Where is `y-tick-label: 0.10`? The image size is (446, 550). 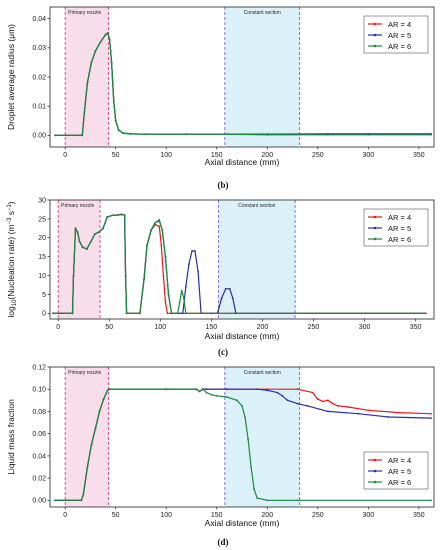
y-tick-label: 0.10 is located at coordinates (39, 390).